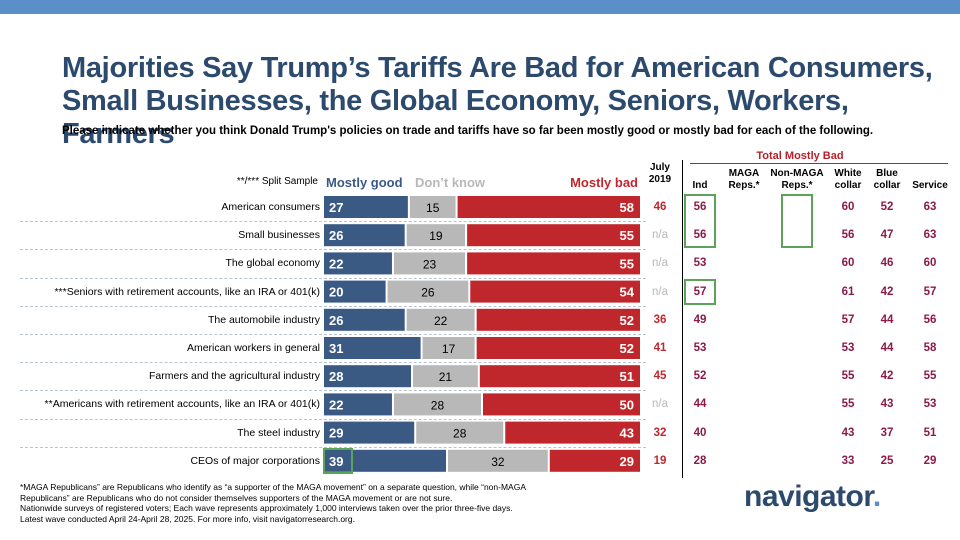 This screenshot has width=960, height=540. What do you see at coordinates (660, 460) in the screenshot?
I see `july-2019-cell: 19` at bounding box center [660, 460].